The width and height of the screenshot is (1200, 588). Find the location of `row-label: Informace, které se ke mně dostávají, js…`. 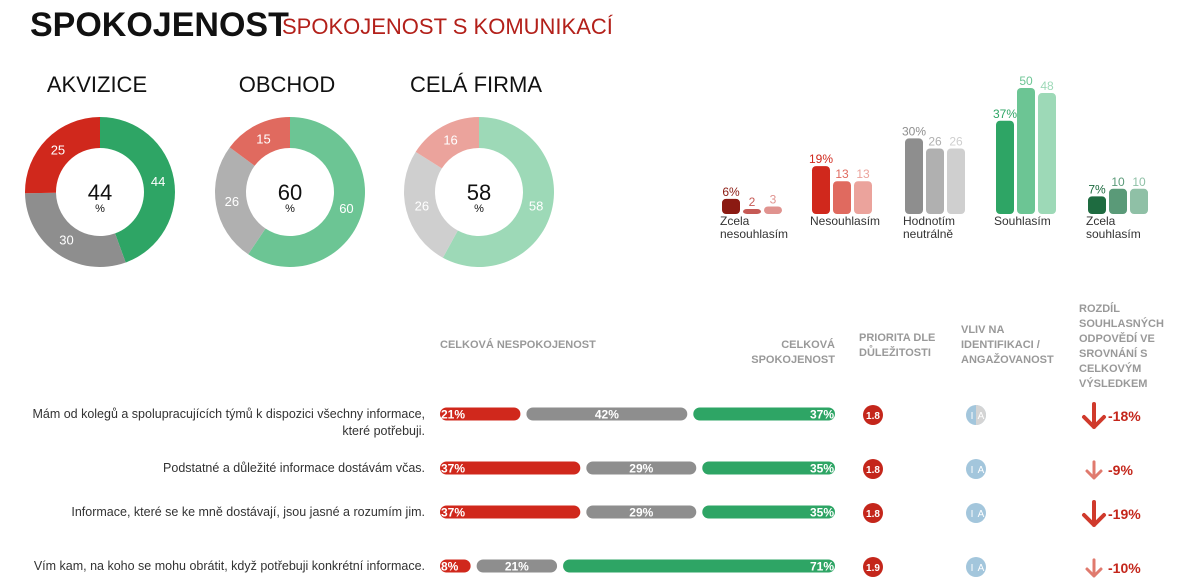

row-label: Informace, které se ke mně dostávají, js… is located at coordinates (248, 512).